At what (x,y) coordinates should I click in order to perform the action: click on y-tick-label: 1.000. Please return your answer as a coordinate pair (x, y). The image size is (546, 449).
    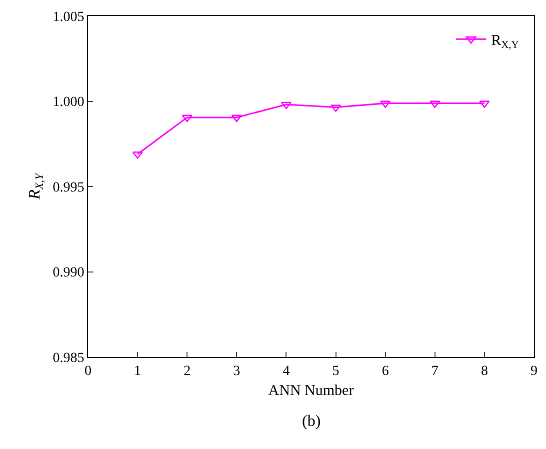
    Looking at the image, I should click on (68, 102).